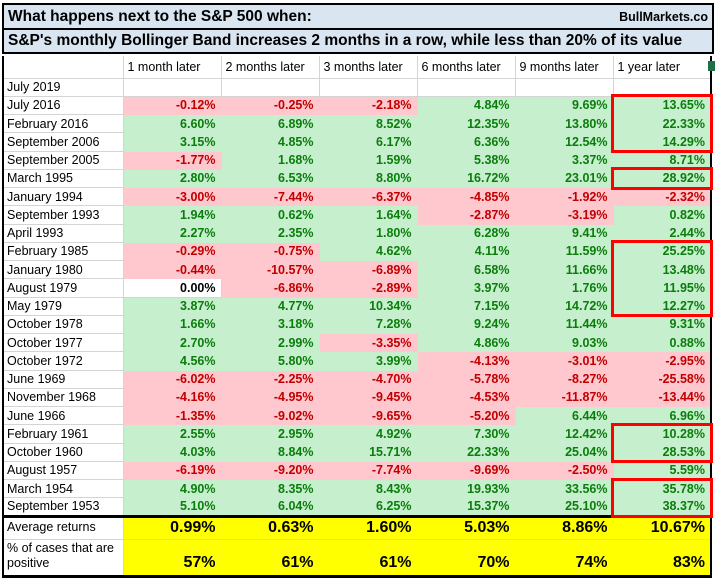 The image size is (720, 580). What do you see at coordinates (172, 124) in the screenshot?
I see `return-cell: 6.60%` at bounding box center [172, 124].